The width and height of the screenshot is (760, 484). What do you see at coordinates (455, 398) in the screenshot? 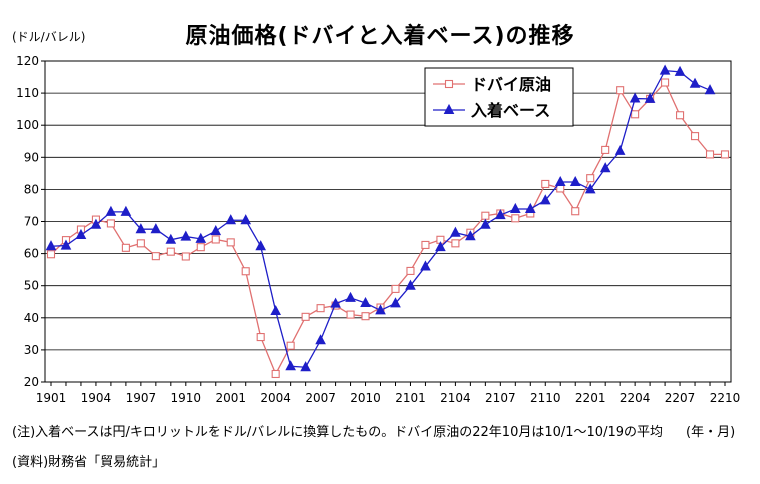
I see `x-tick-label: 2104` at bounding box center [455, 398].